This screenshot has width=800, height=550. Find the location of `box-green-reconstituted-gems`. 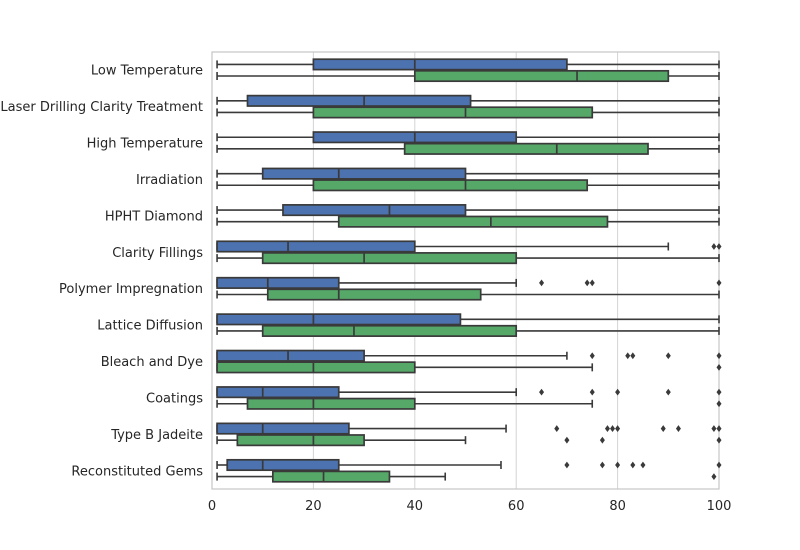

box-green-reconstituted-gems is located at coordinates (466, 476).